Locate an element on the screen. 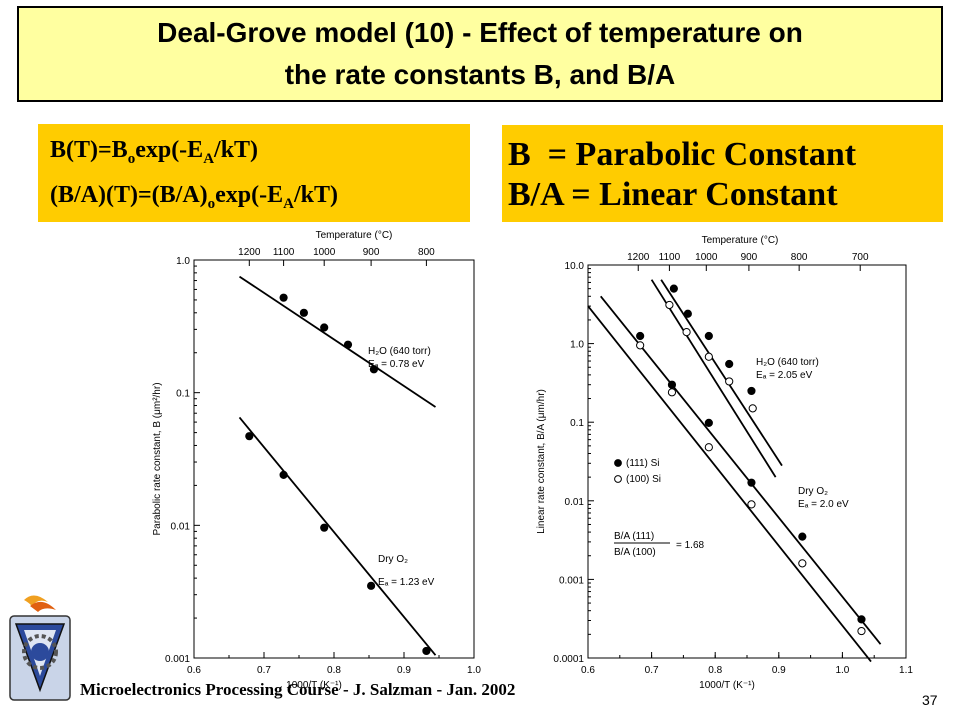 The width and height of the screenshot is (960, 720). annotation-h2o: H₂O (640 torr) is located at coordinates (787, 362).